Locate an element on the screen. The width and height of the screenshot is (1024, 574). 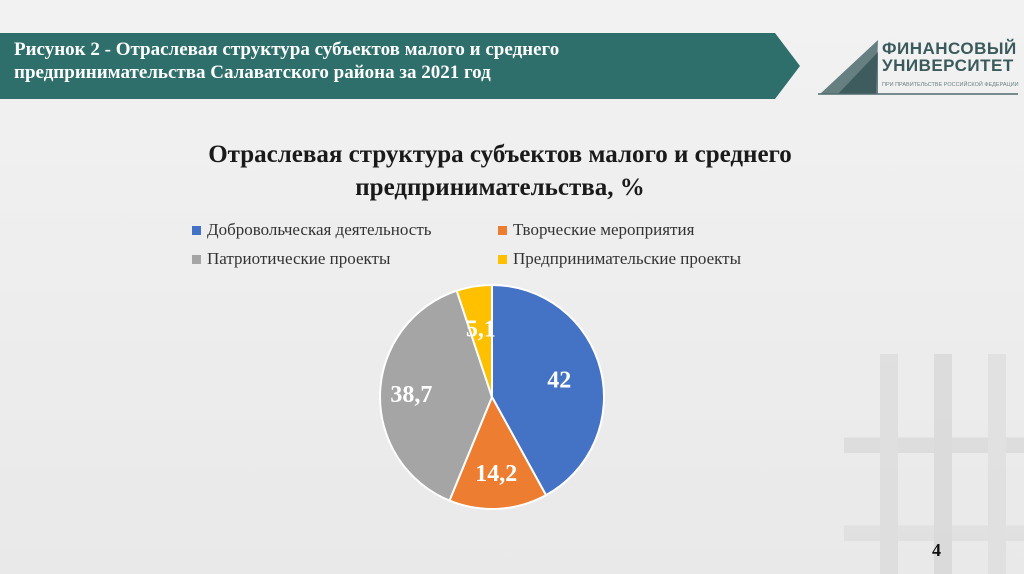
chart-title-line2: предпринимательства, % is located at coordinates (500, 187).